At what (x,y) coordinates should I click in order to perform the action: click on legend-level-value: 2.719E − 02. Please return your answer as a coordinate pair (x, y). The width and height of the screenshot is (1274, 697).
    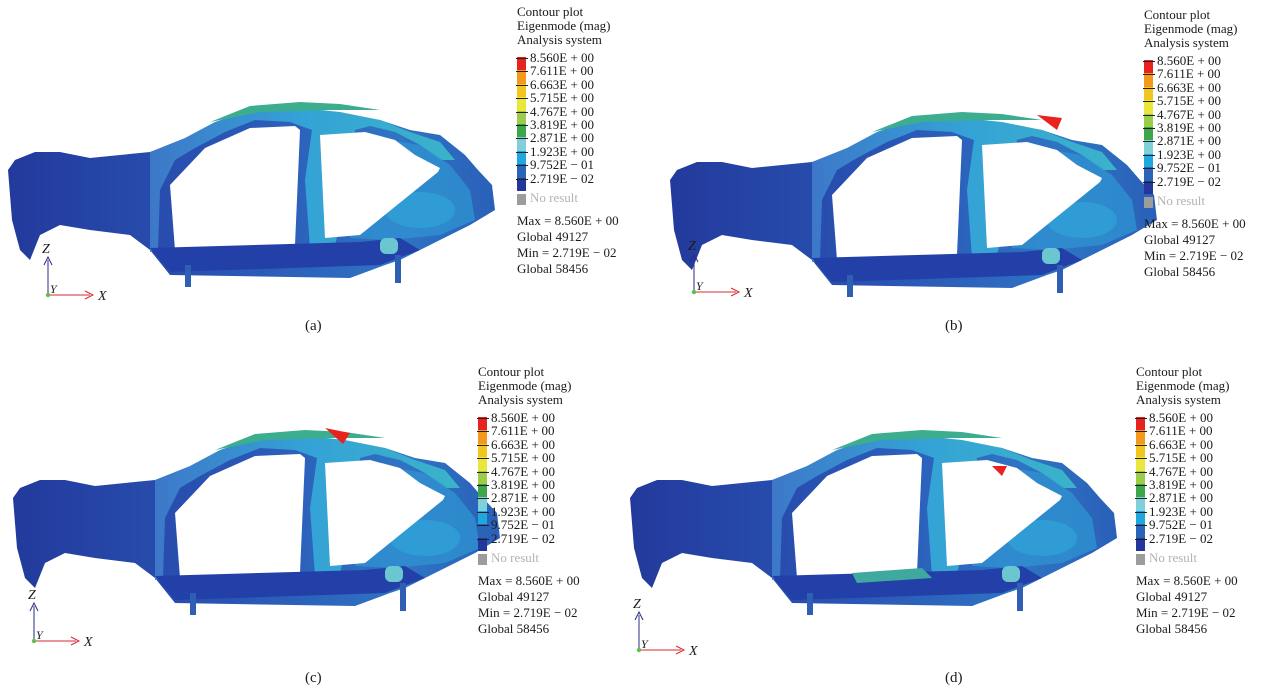
    Looking at the image, I should click on (1174, 538).